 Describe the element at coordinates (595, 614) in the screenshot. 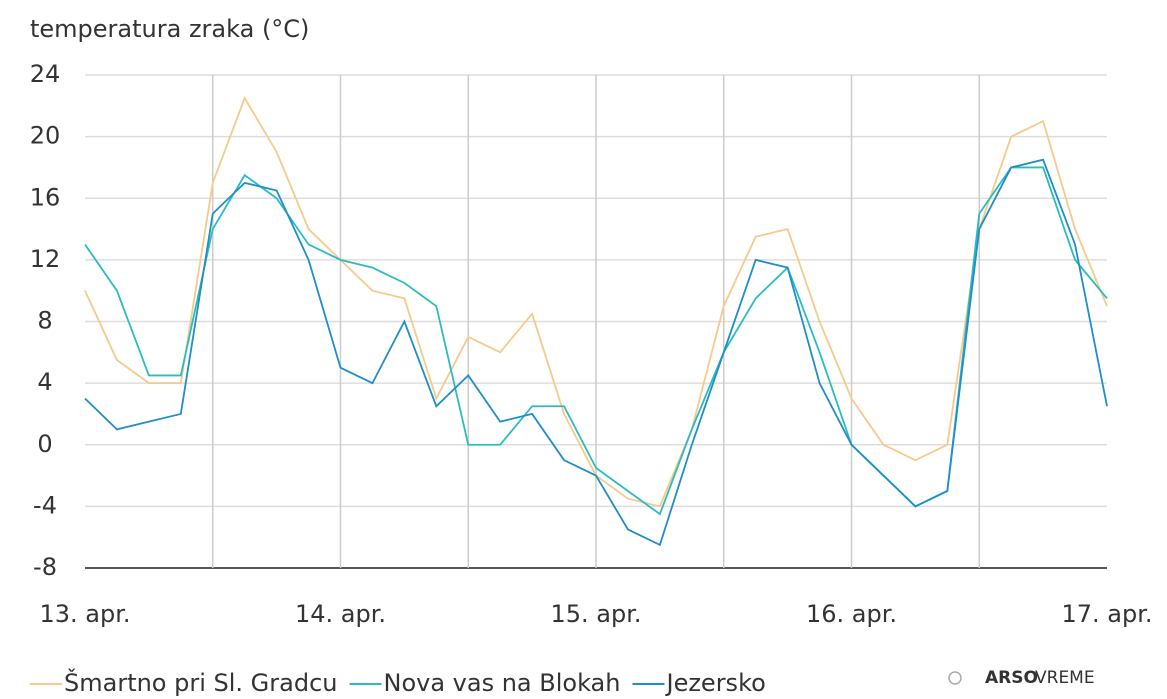

I see `x-tick-label: 15. apr.` at that location.